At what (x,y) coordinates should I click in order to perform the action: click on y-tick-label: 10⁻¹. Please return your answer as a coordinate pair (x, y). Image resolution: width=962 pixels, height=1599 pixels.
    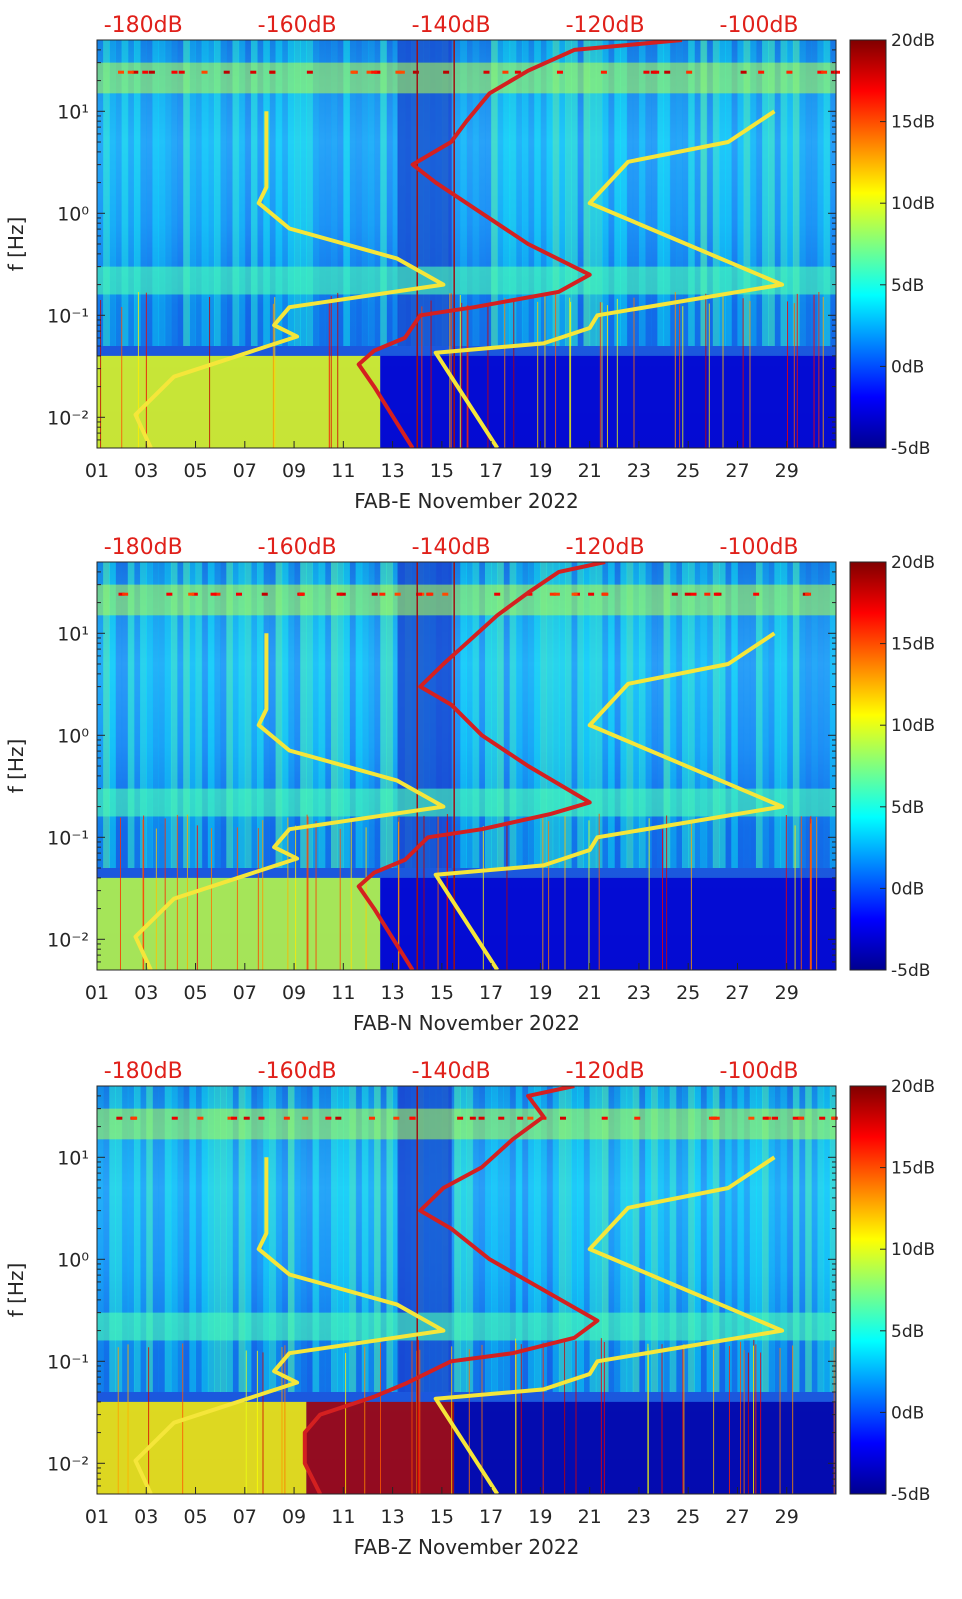
    Looking at the image, I should click on (68, 838).